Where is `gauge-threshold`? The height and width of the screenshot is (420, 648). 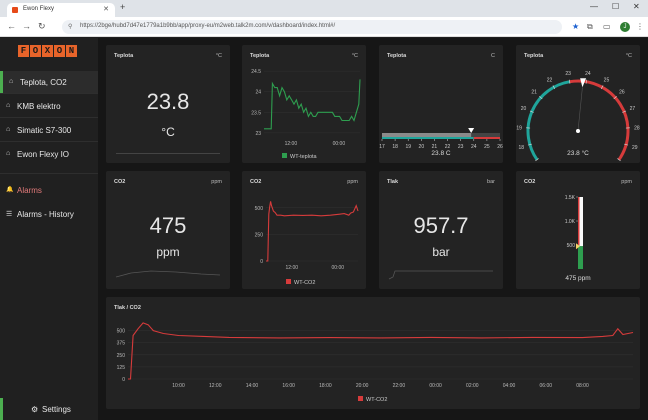 gauge-threshold is located at coordinates (486, 138).